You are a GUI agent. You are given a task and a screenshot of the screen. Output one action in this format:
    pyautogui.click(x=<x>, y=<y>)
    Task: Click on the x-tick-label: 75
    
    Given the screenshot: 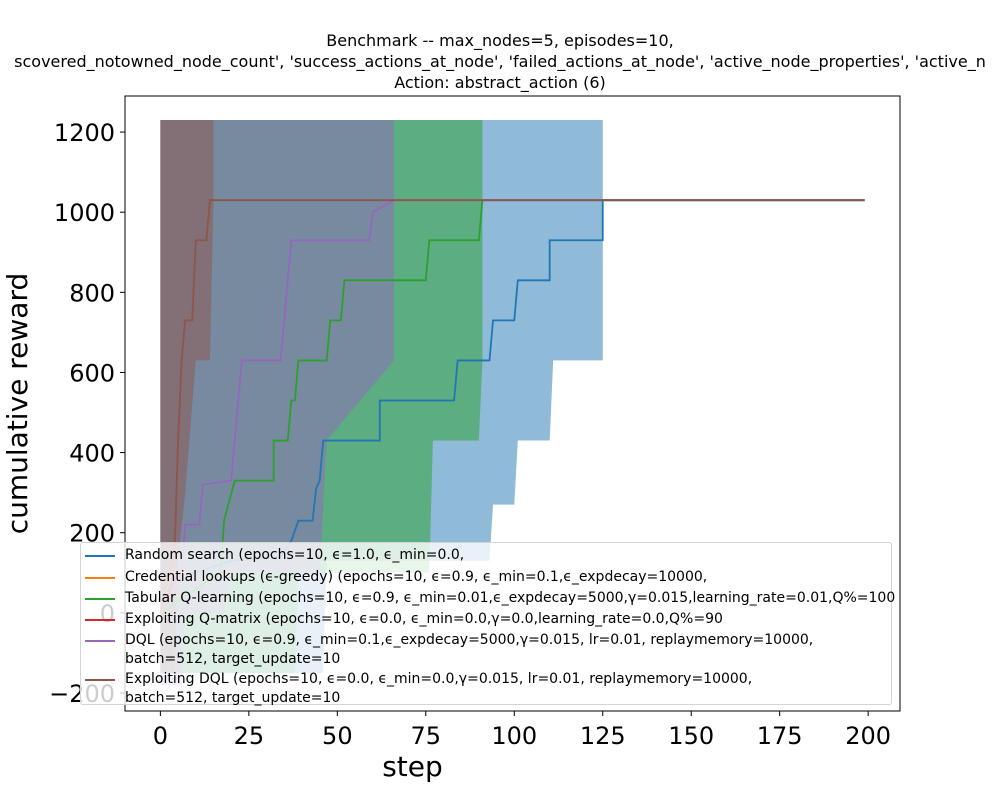 What is the action you would take?
    pyautogui.click(x=426, y=736)
    